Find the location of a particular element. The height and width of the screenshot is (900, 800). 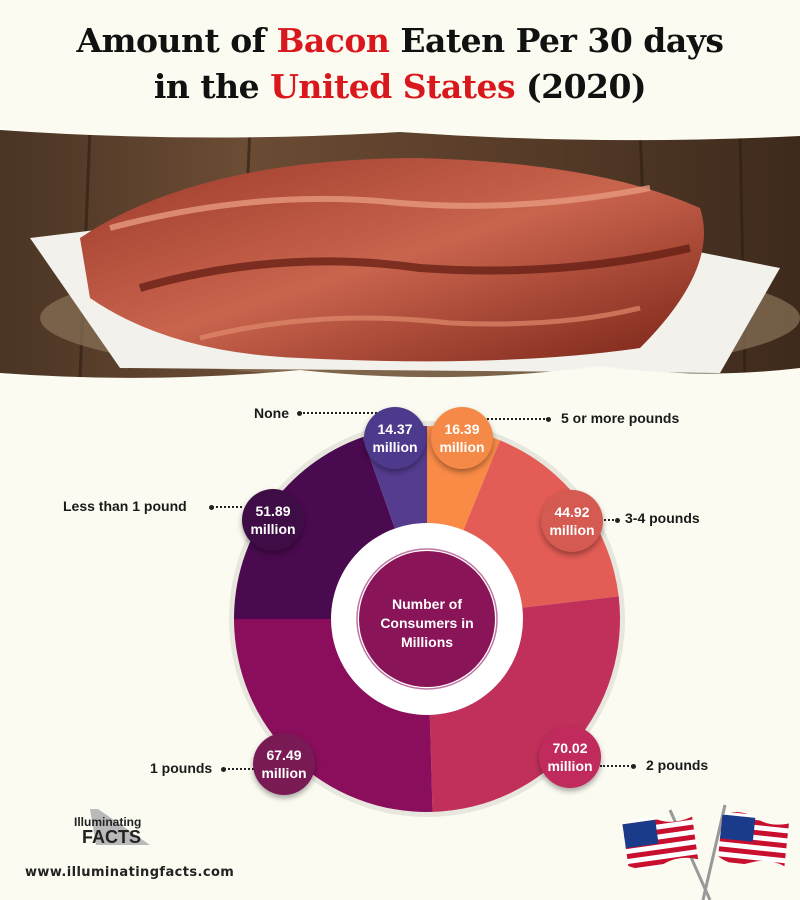

title-highlight-united-states: United States is located at coordinates (393, 86).